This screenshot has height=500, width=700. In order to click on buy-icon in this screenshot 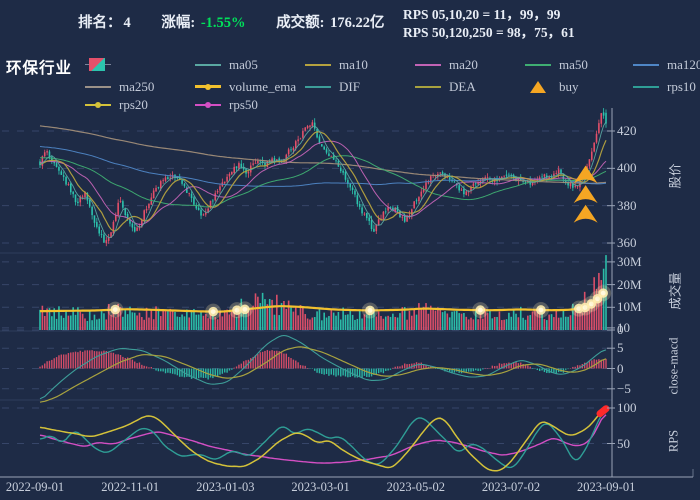, I will do `click(538, 87)`.